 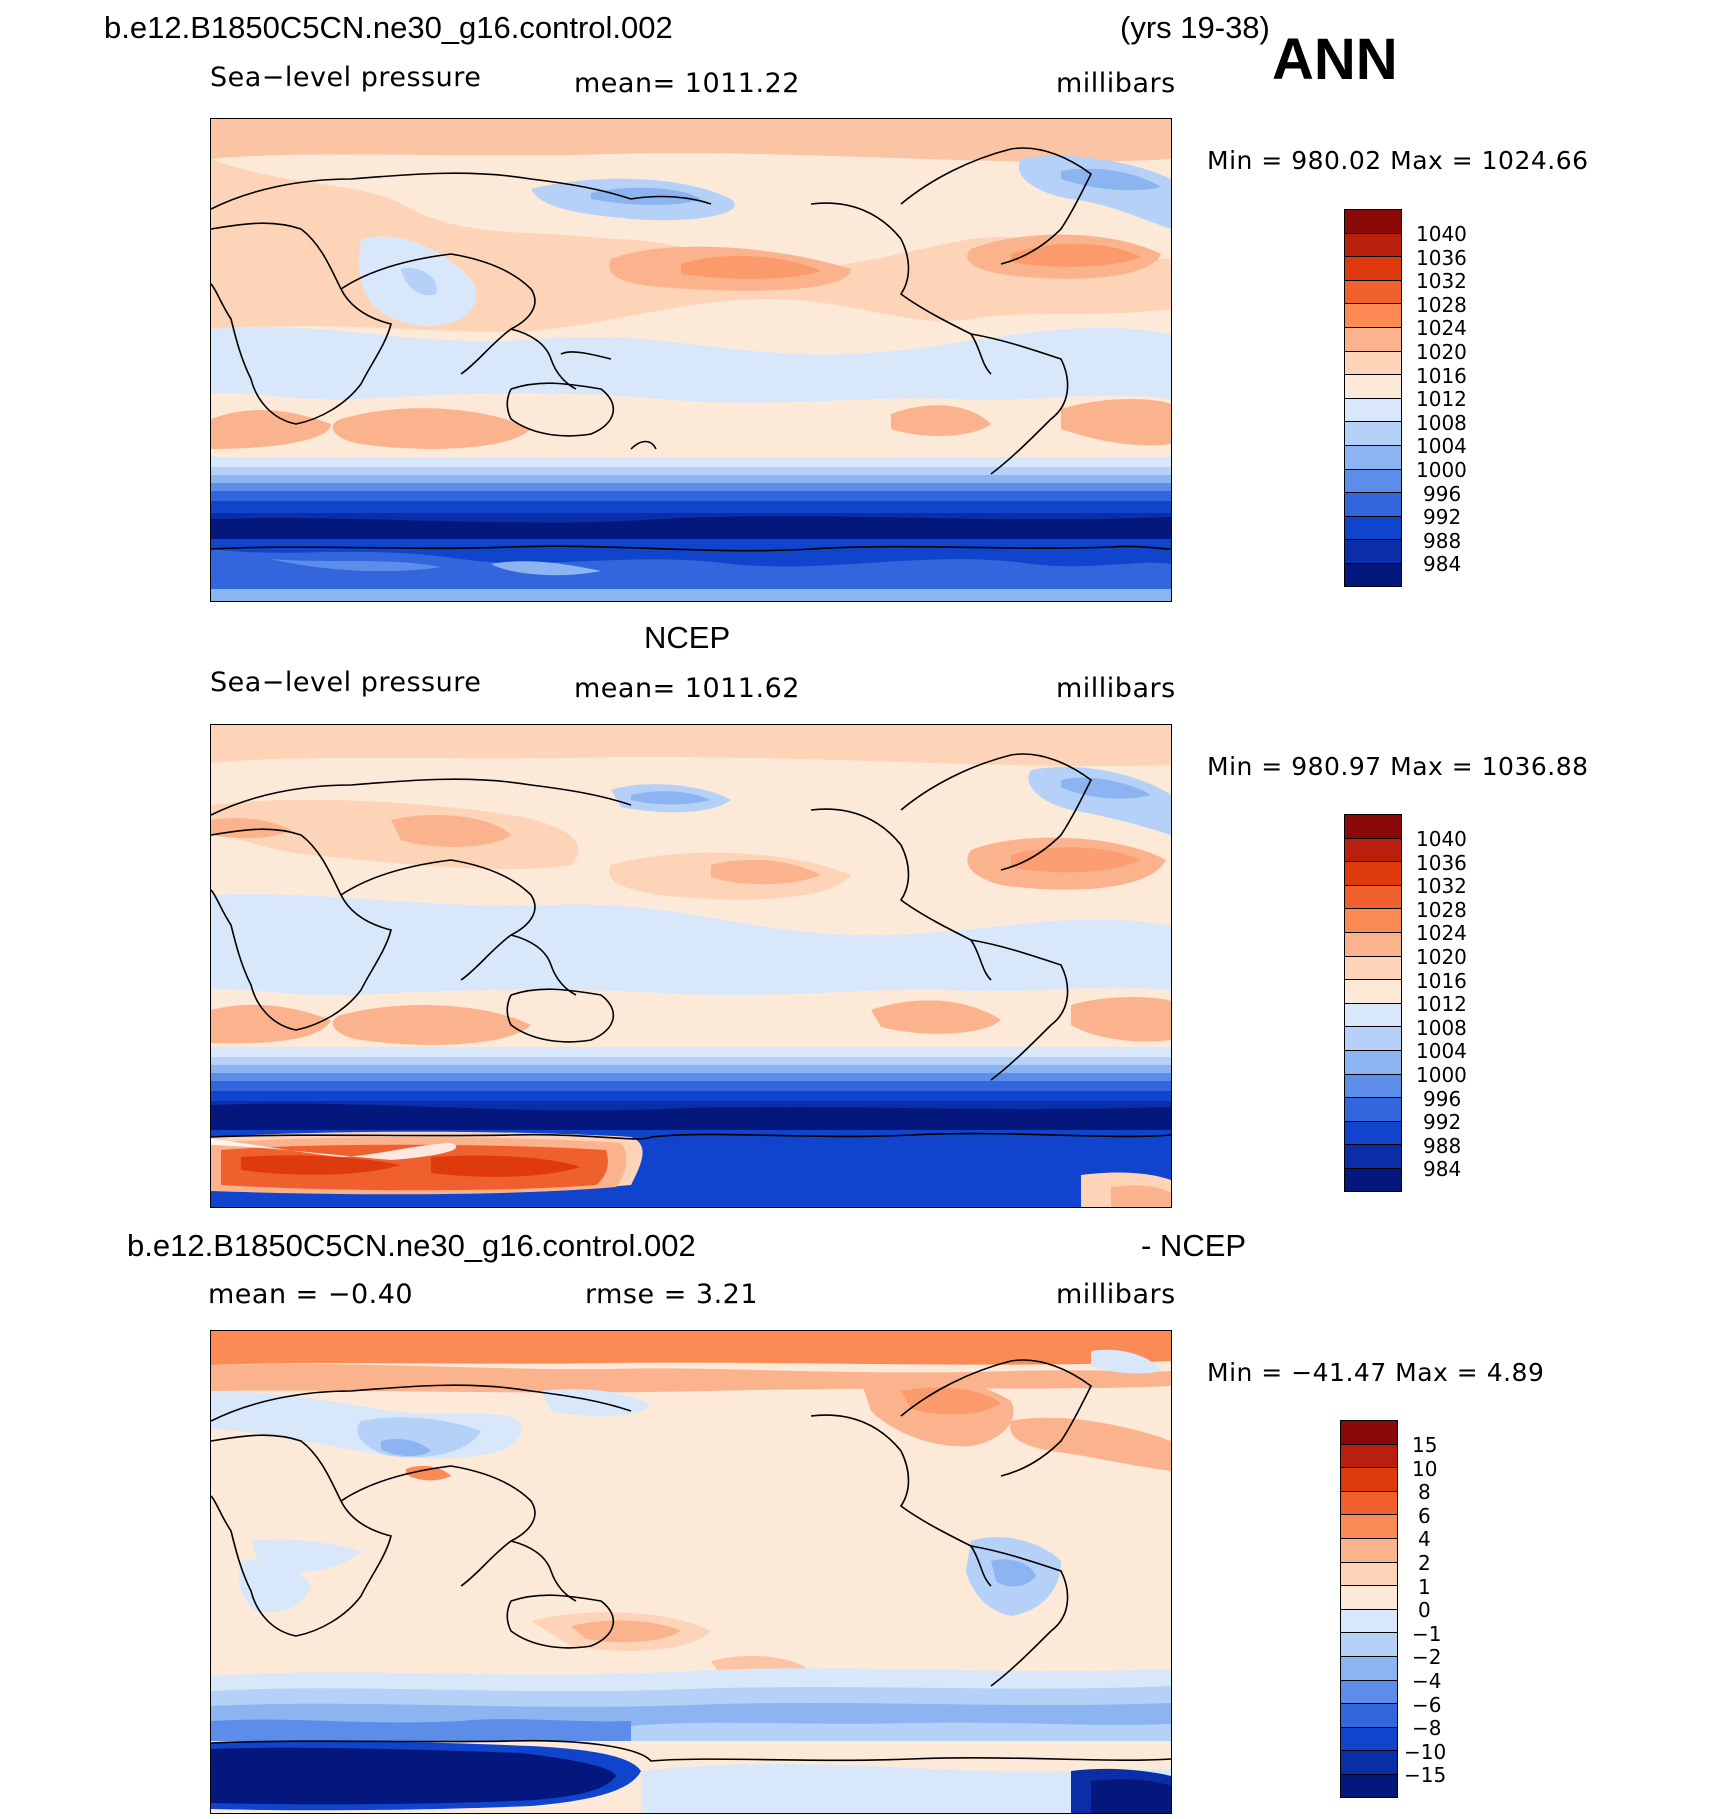 What do you see at coordinates (1442, 517) in the screenshot?
I see `cb1-label: 992` at bounding box center [1442, 517].